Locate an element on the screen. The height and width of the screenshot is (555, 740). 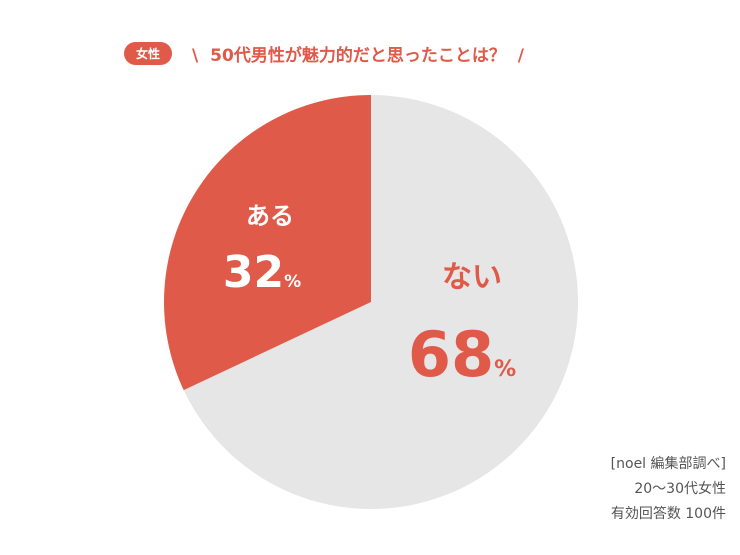
source-note: [noel 編集部調べ] 20〜30代女性 有効回答数 100件 is located at coordinates (668, 489).